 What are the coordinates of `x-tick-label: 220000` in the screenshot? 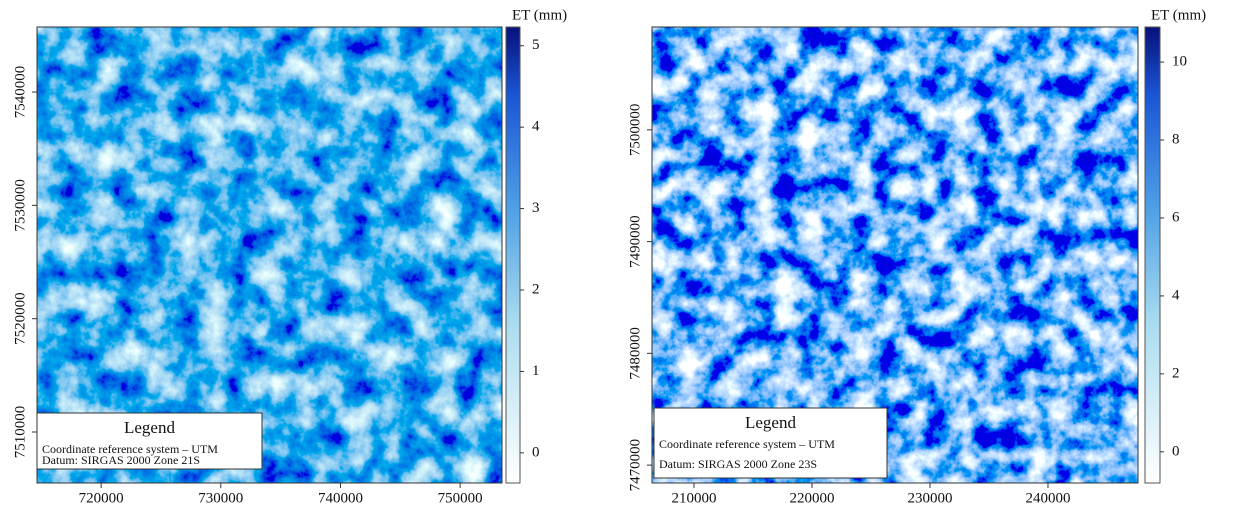 It's located at (811, 498).